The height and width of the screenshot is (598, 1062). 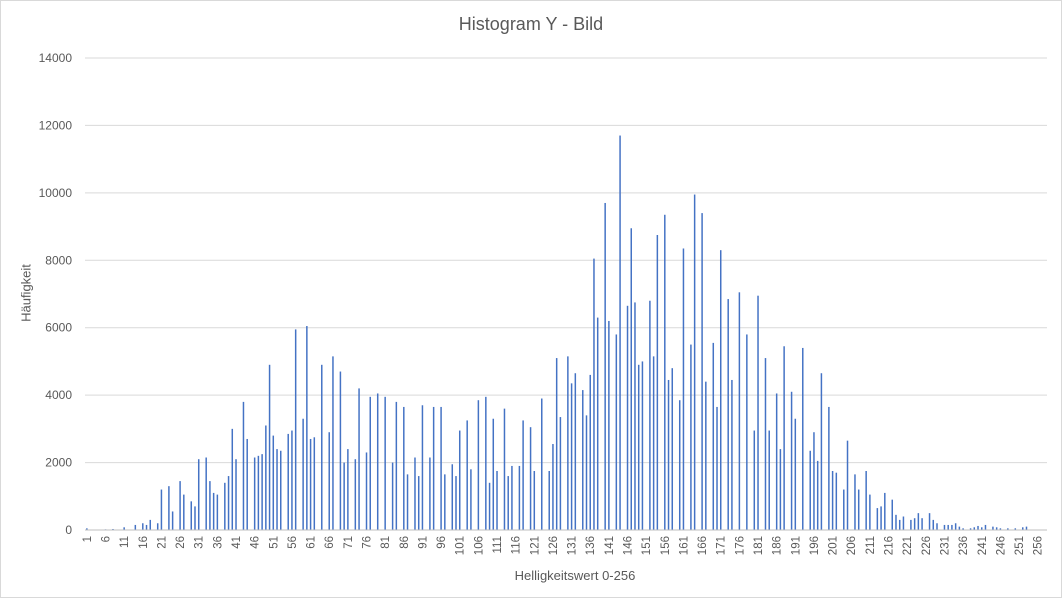 What do you see at coordinates (58, 260) in the screenshot?
I see `y-tick-label: 8000` at bounding box center [58, 260].